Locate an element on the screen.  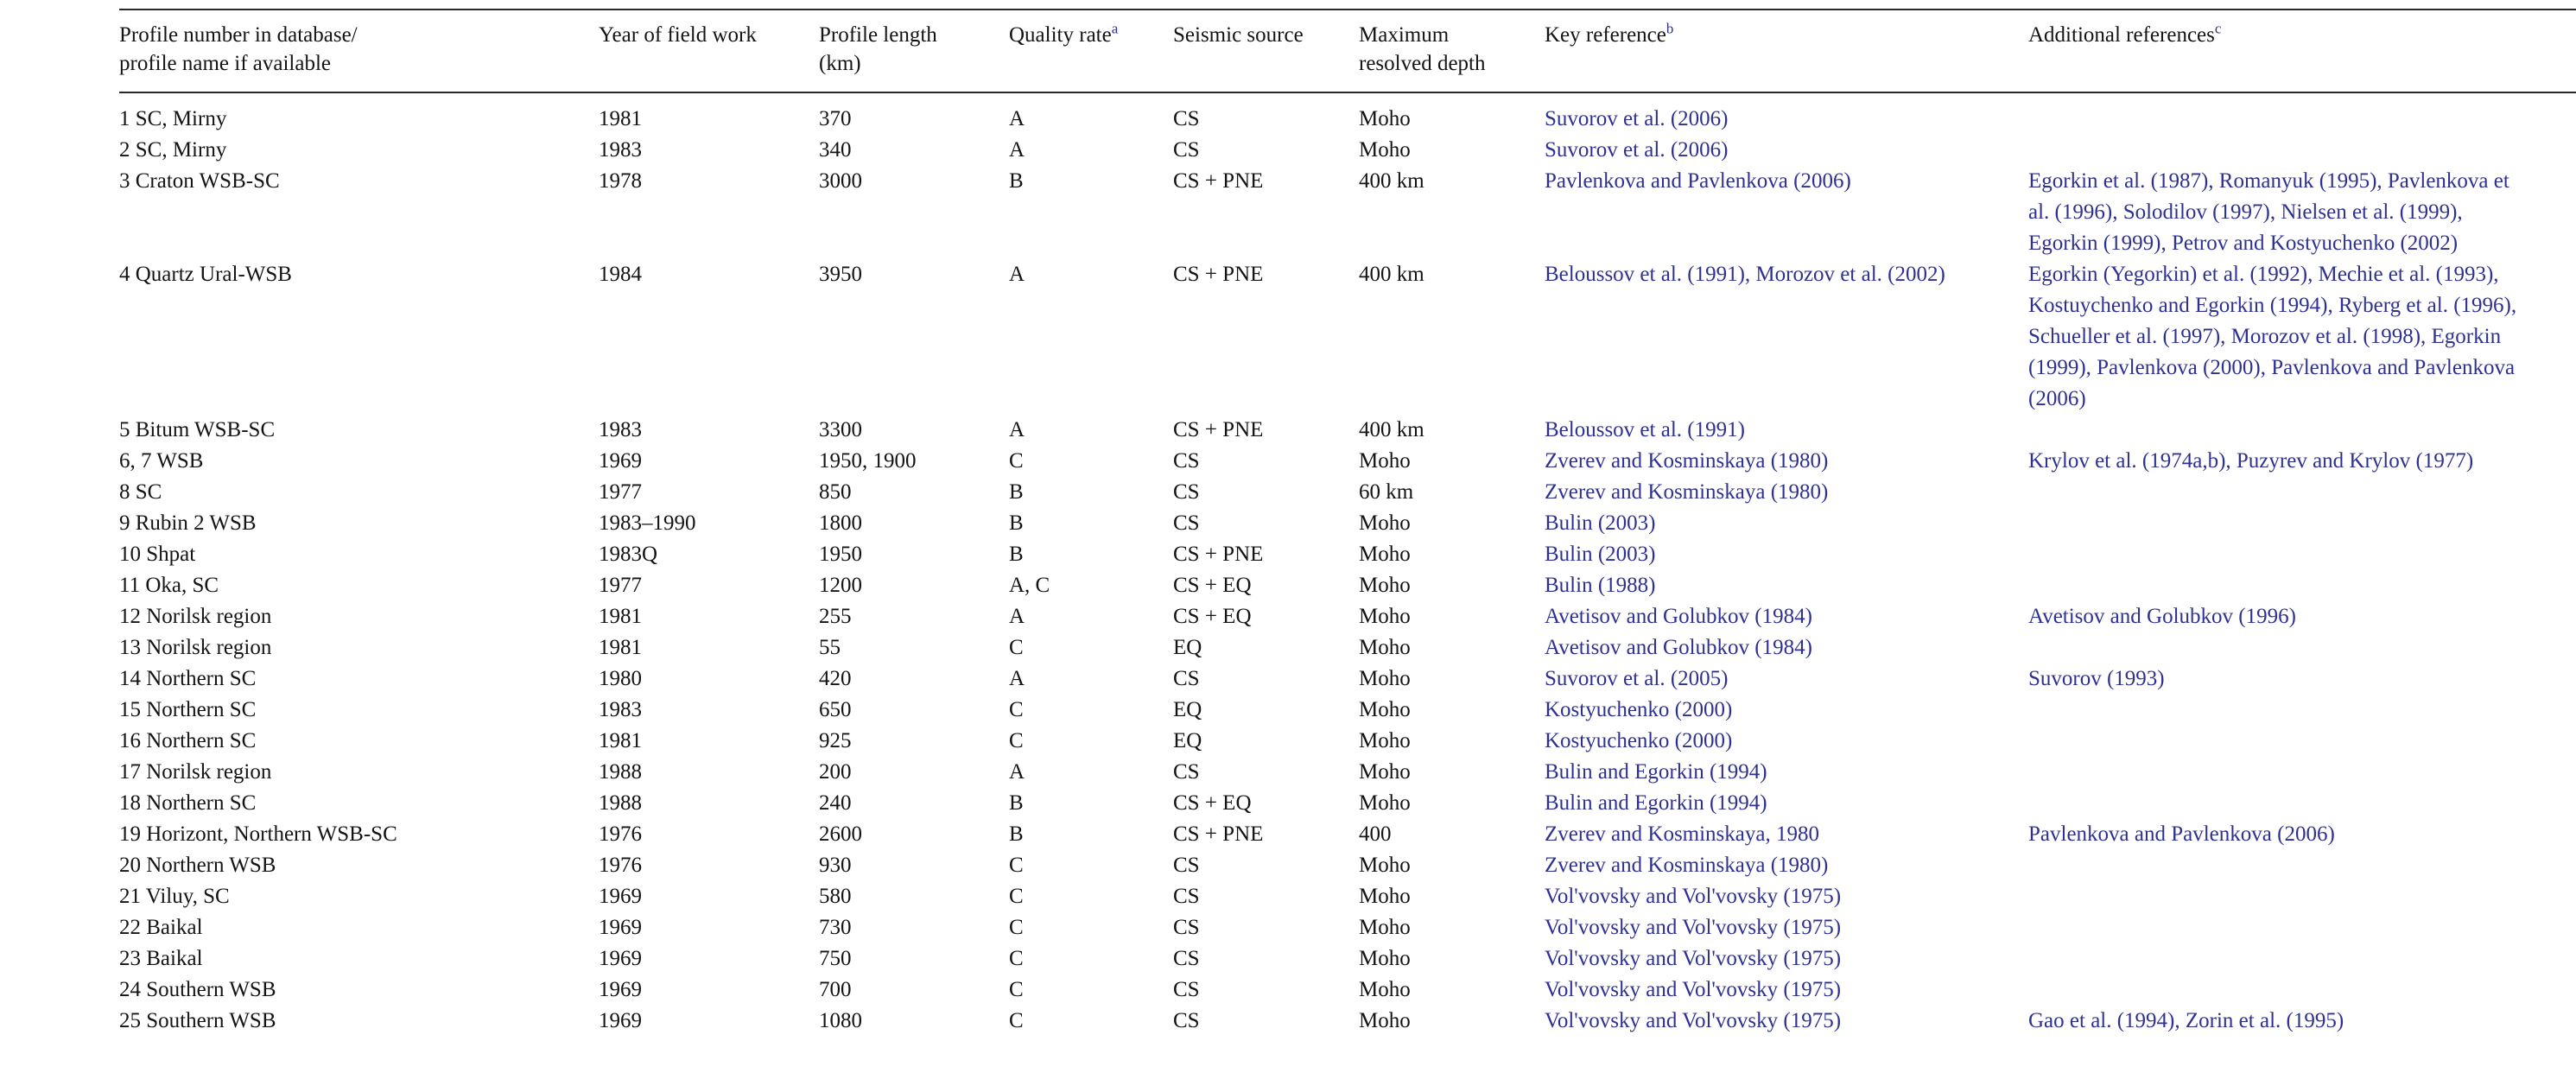
cell-year: 1983Q is located at coordinates (628, 555).